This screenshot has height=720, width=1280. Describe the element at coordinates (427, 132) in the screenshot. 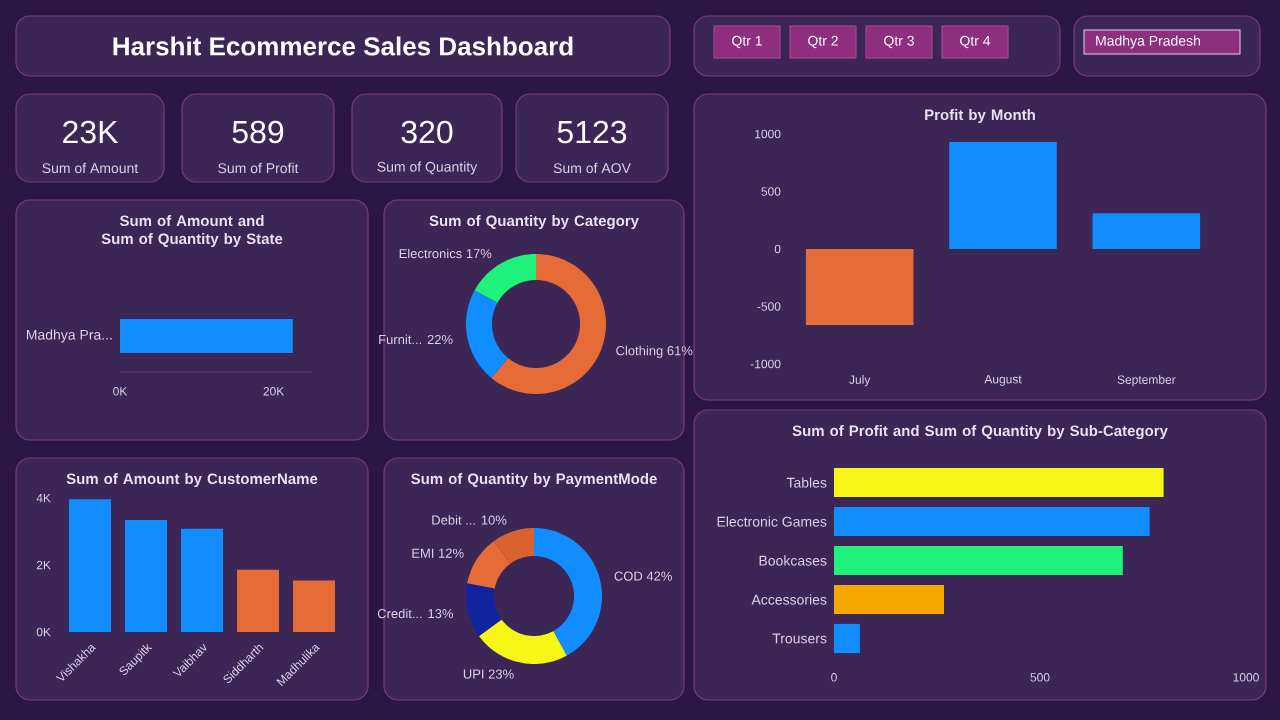

I see `text: 320` at that location.